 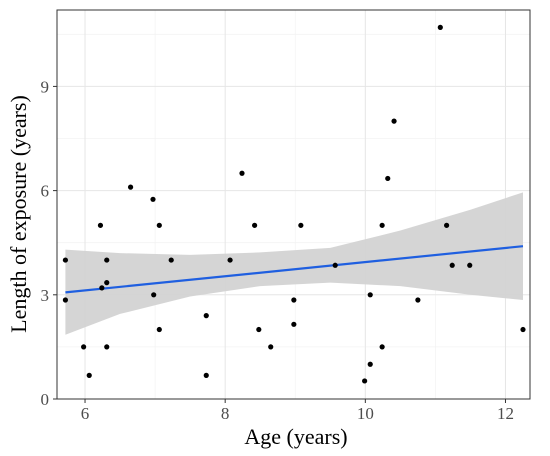 What do you see at coordinates (45, 295) in the screenshot?
I see `y-tick-label: 3` at bounding box center [45, 295].